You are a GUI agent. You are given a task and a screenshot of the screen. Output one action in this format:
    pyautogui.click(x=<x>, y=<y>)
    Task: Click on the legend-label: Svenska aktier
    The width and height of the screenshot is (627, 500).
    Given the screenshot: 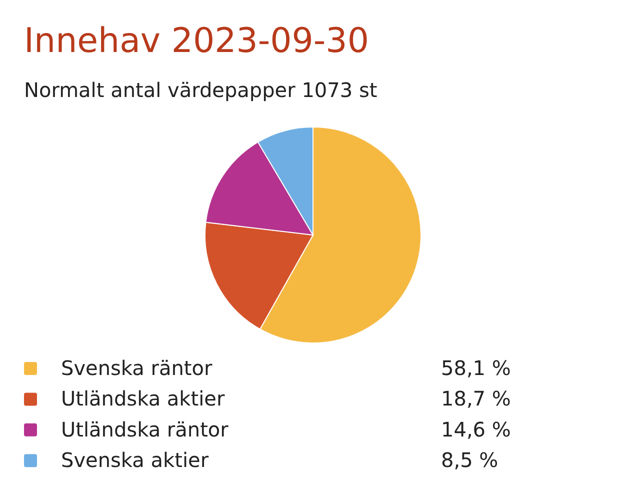 What is the action you would take?
    pyautogui.click(x=135, y=460)
    